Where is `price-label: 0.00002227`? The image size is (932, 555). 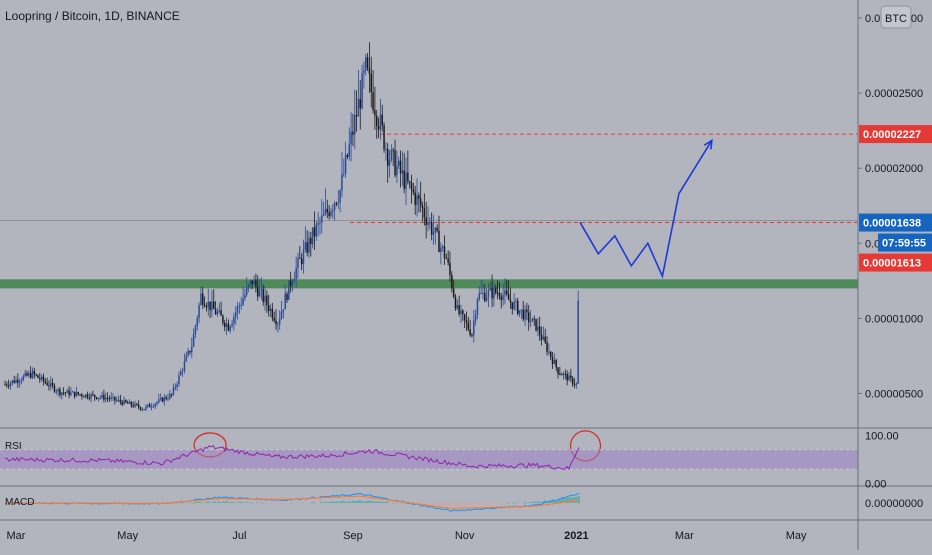 price-label: 0.00002227 is located at coordinates (895, 134).